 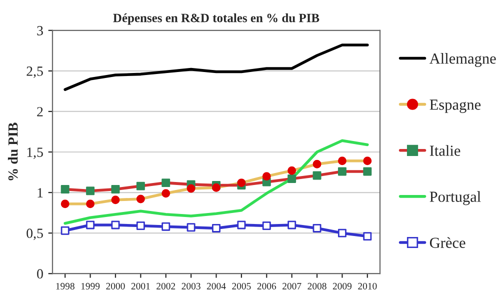 What do you see at coordinates (266, 286) in the screenshot?
I see `x-tick-label: 2006` at bounding box center [266, 286].